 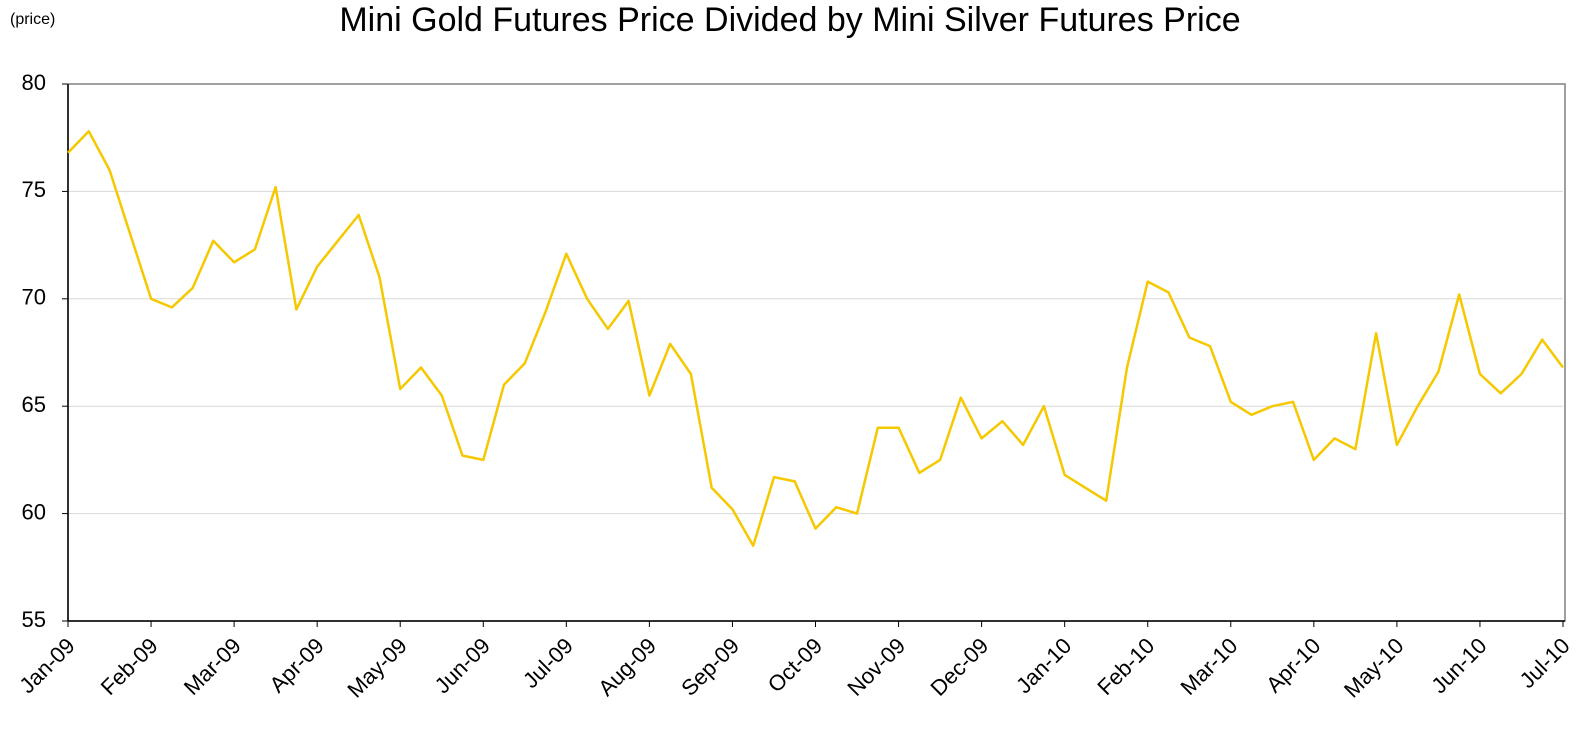 What do you see at coordinates (1374, 668) in the screenshot?
I see `x-tick-label: May-10` at bounding box center [1374, 668].